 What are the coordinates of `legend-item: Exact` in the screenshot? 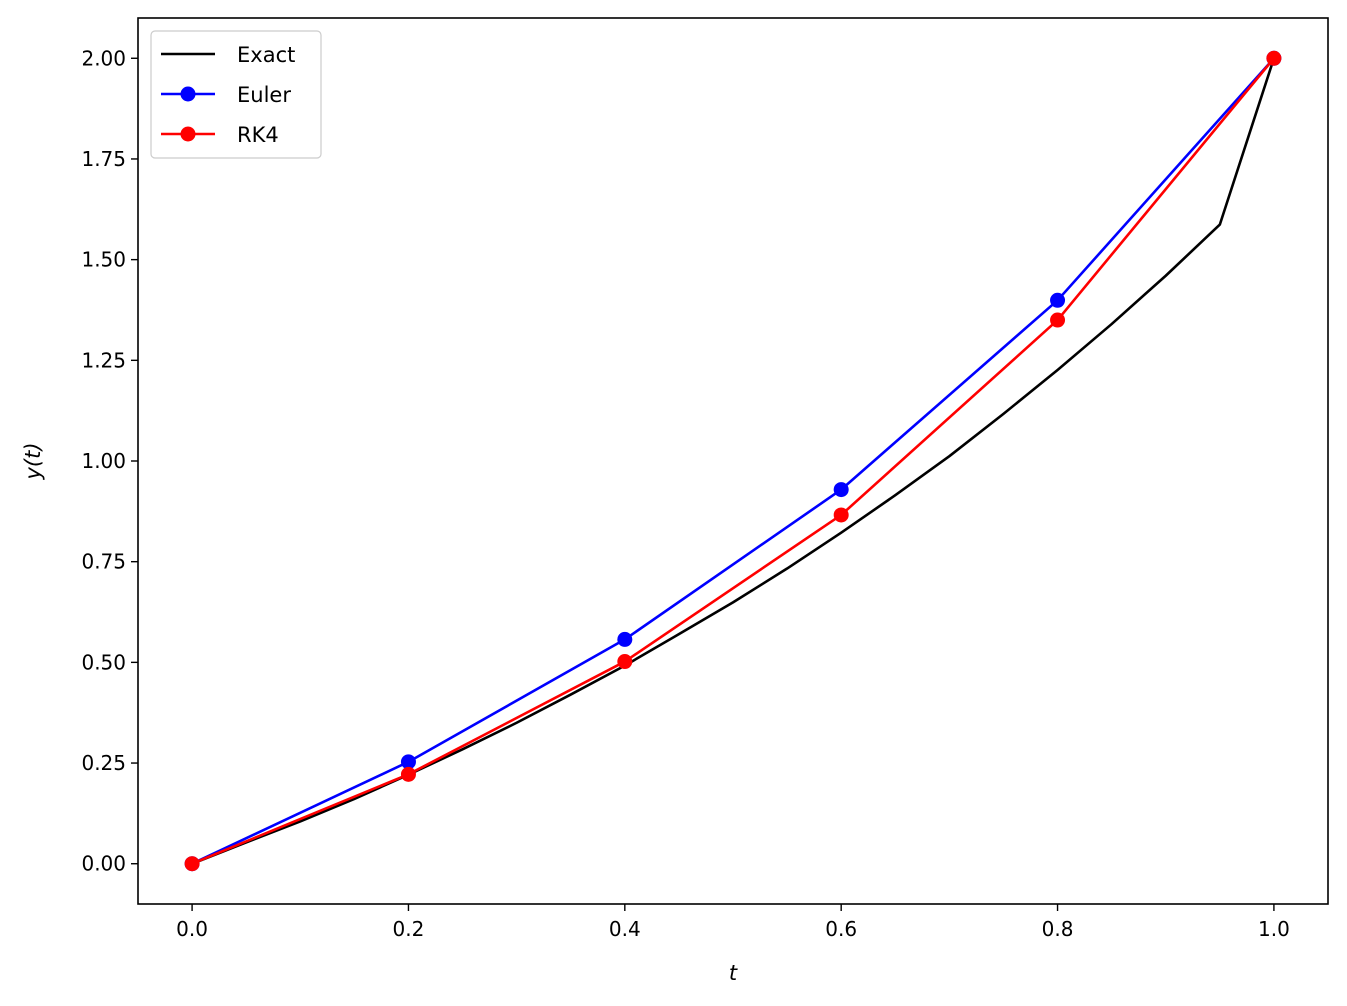 It's located at (228, 55).